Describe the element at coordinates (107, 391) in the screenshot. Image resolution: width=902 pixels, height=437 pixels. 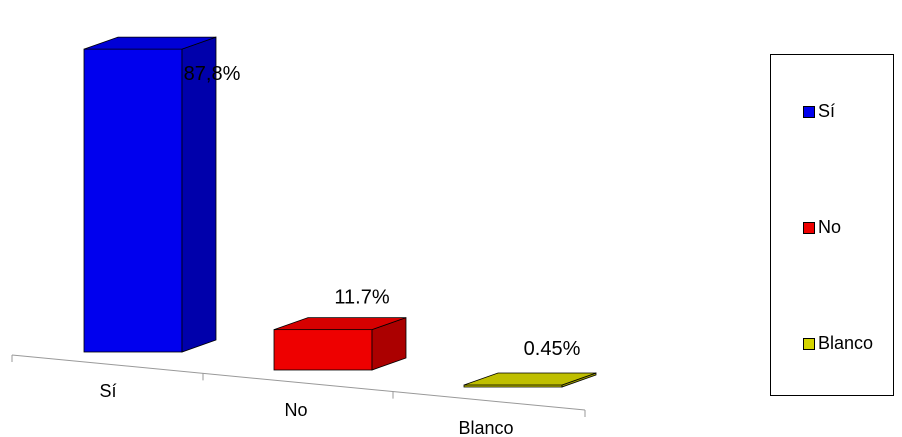
I see `x-tick-label: Sí` at that location.